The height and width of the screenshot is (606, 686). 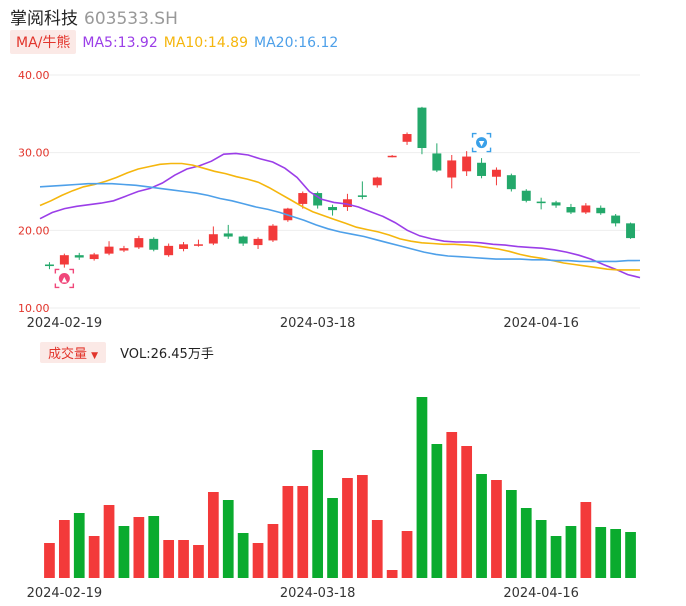 I want to click on dropdown-triangle-icon: ▼, so click(x=95, y=356).